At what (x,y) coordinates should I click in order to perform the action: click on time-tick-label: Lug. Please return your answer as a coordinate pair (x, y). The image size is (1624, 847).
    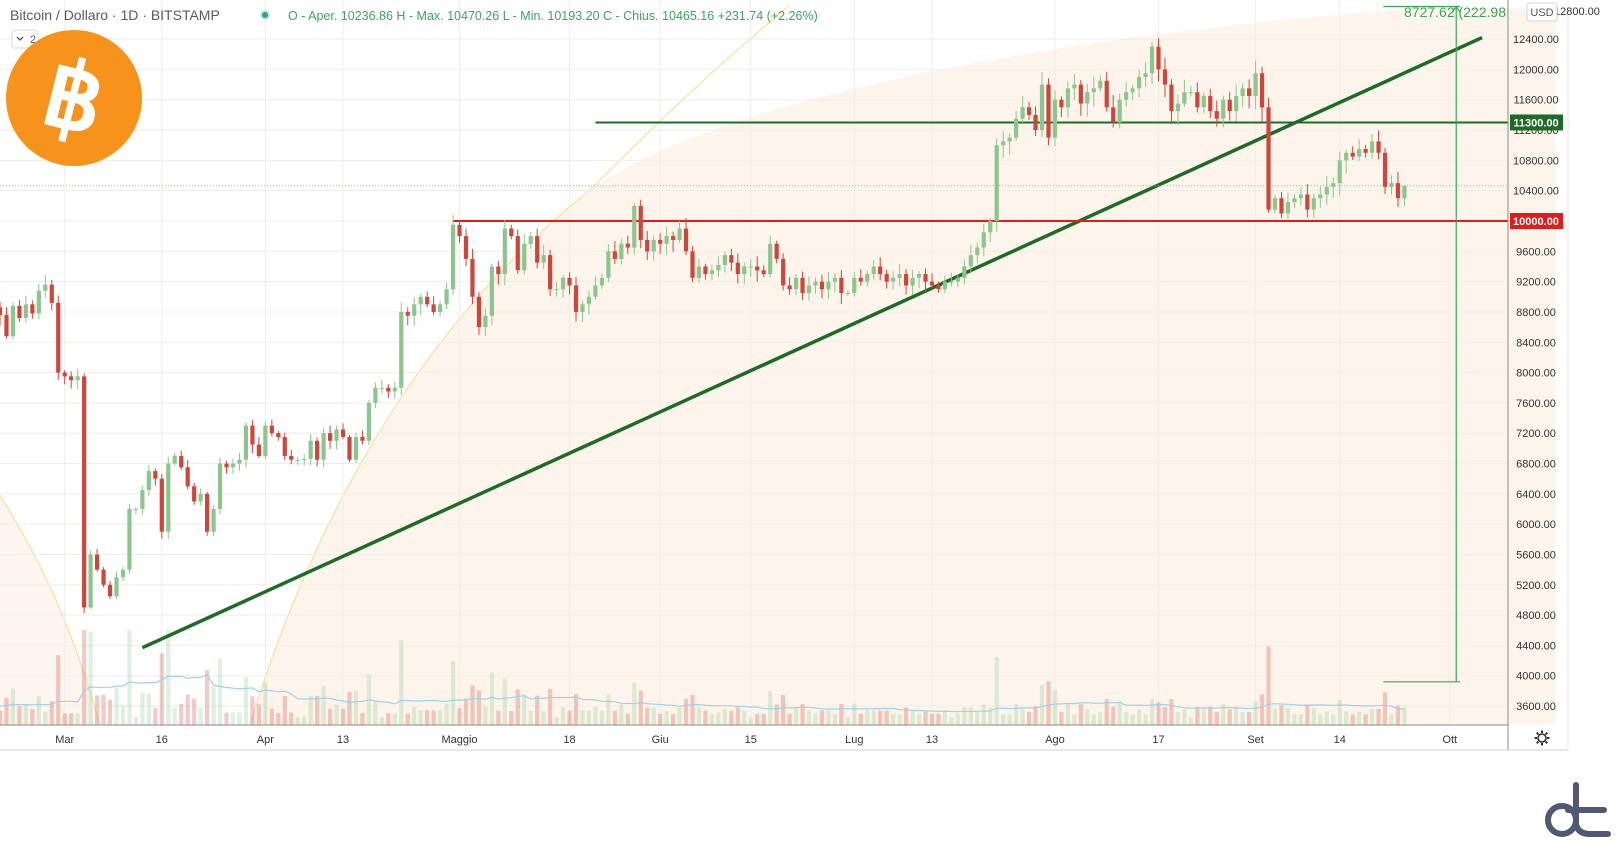
    Looking at the image, I should click on (854, 740).